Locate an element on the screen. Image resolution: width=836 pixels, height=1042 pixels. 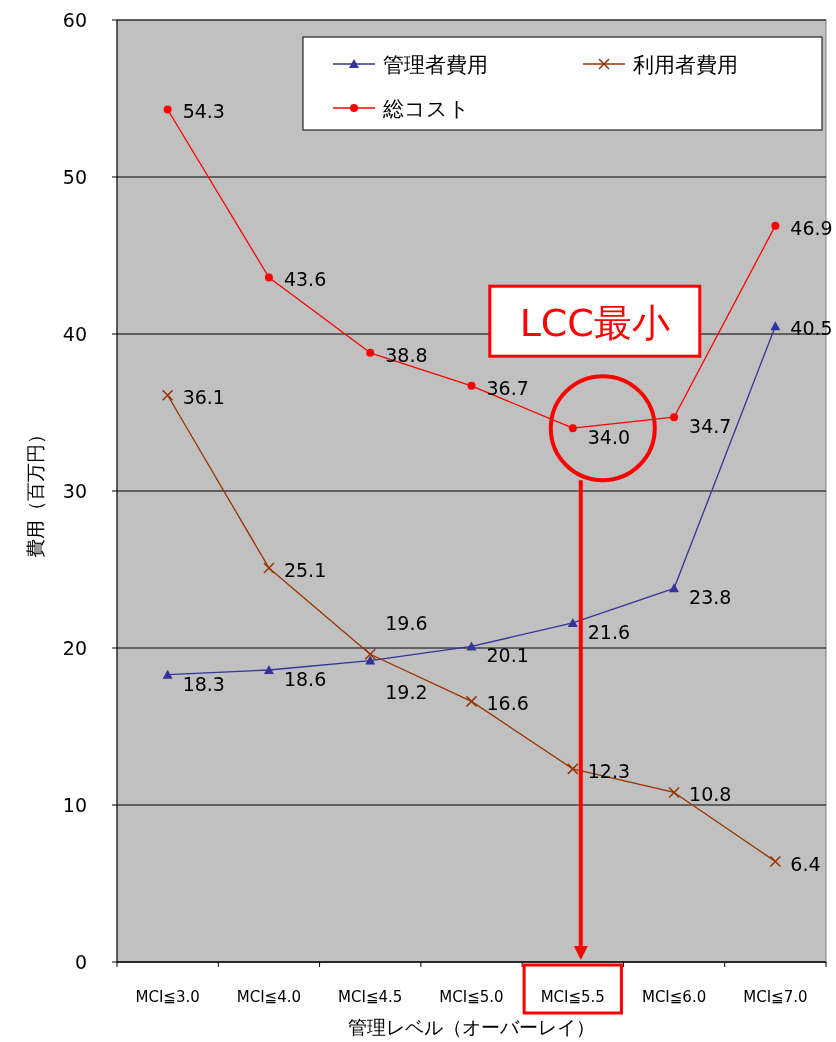
data-label: 23.8 is located at coordinates (710, 597).